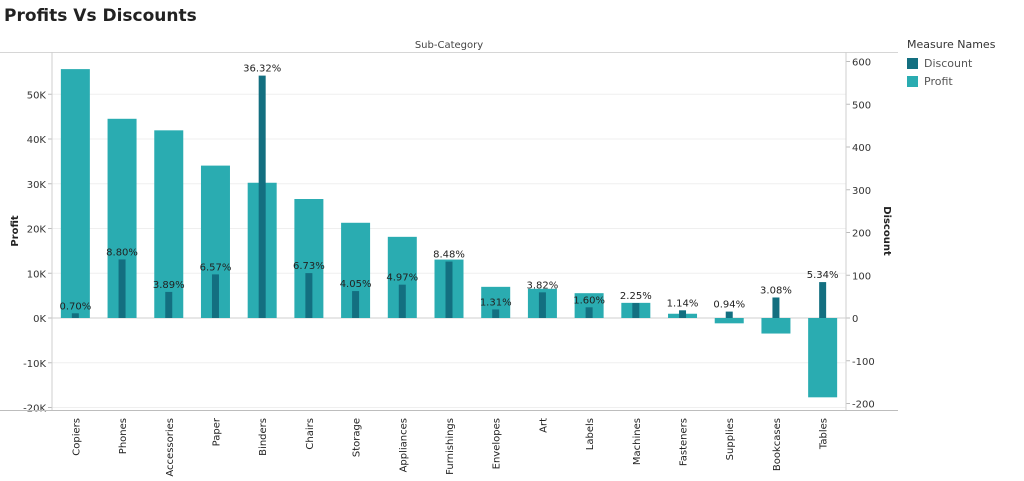 The image size is (1024, 481). What do you see at coordinates (169, 285) in the screenshot?
I see `discount-data-label: 3.89%` at bounding box center [169, 285].